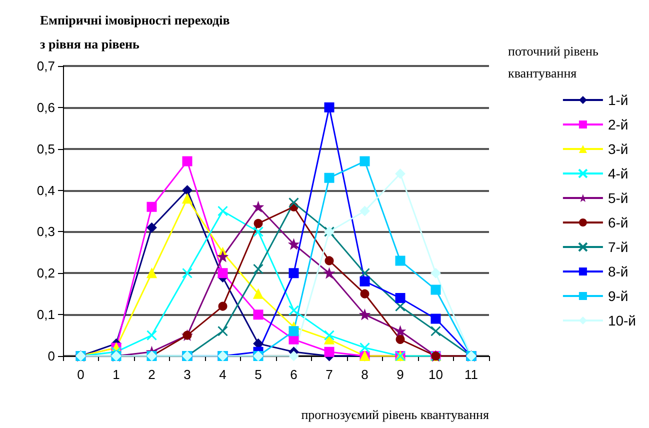 Image resolution: width=649 pixels, height=428 pixels. What do you see at coordinates (553, 62) in the screenshot?
I see `legend-title: поточний рівень квантування` at bounding box center [553, 62].